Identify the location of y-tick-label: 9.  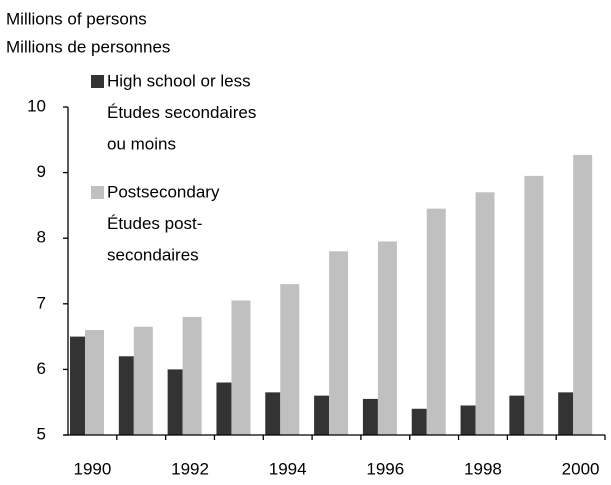
(41, 171).